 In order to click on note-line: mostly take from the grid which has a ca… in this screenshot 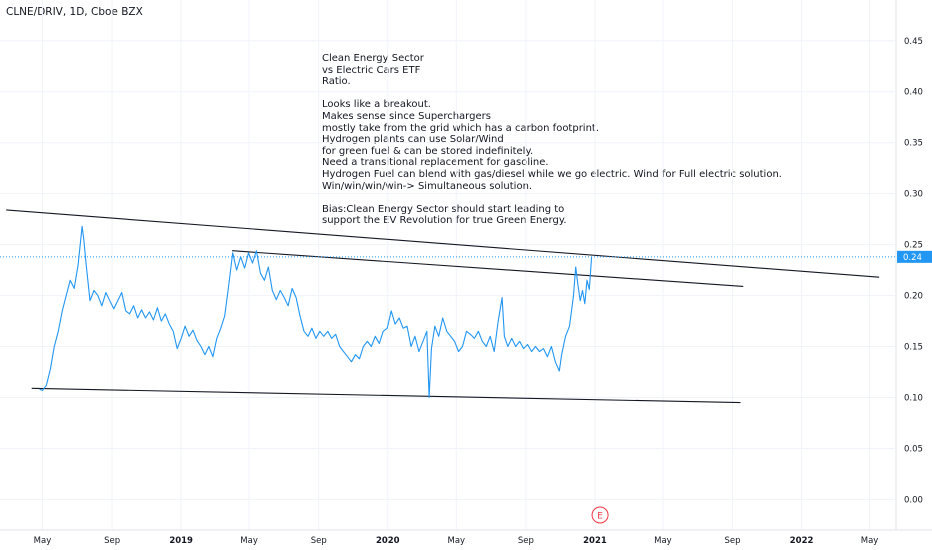, I will do `click(461, 128)`.